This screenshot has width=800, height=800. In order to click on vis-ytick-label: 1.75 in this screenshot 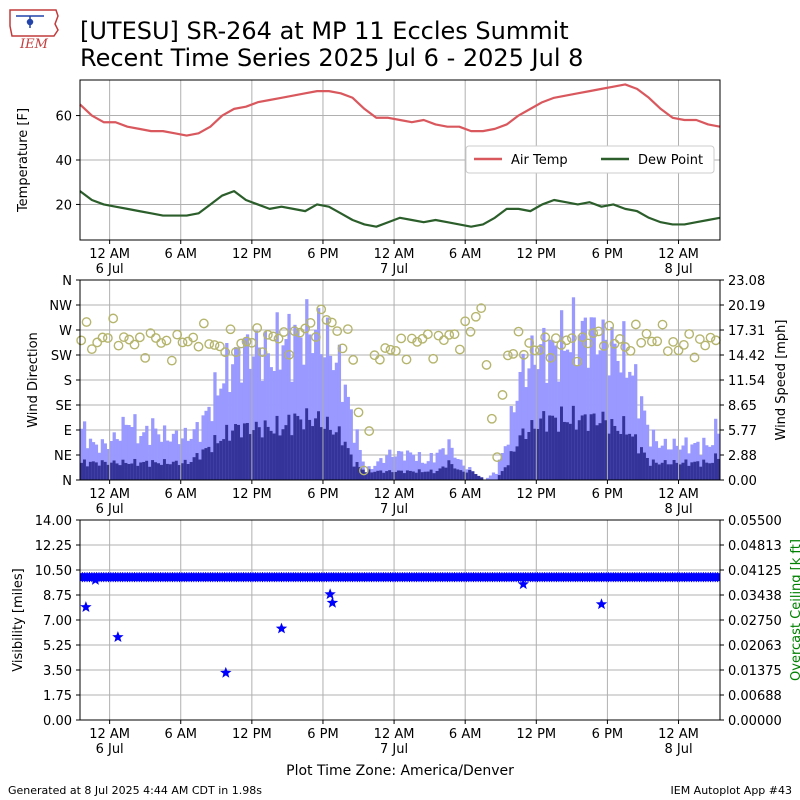, I will do `click(57, 696)`.